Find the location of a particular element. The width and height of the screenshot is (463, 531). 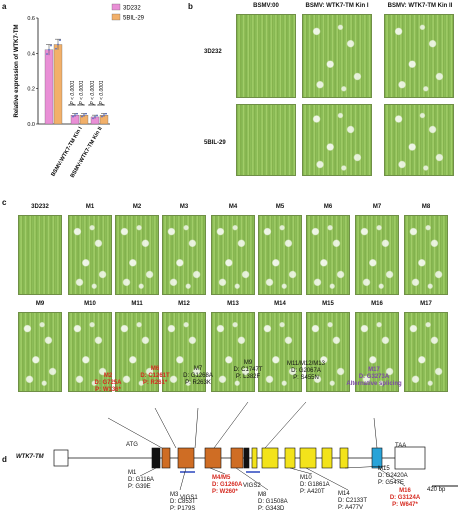

c-leaf-label-m16: M16 is located at coordinates (377, 304).